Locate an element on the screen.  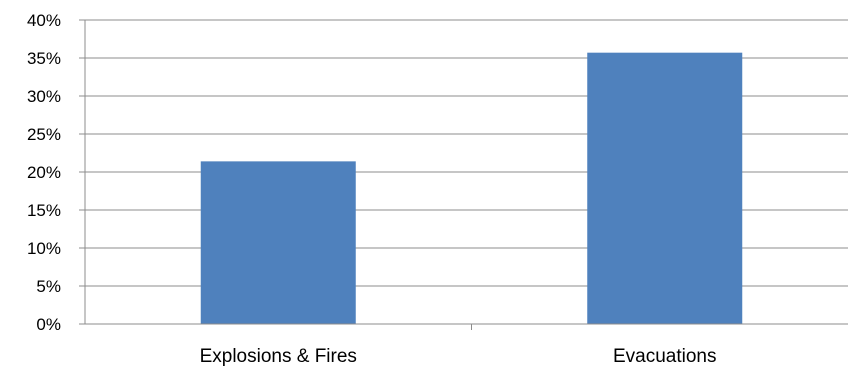
x-category-label: Explosions & Fires is located at coordinates (278, 356).